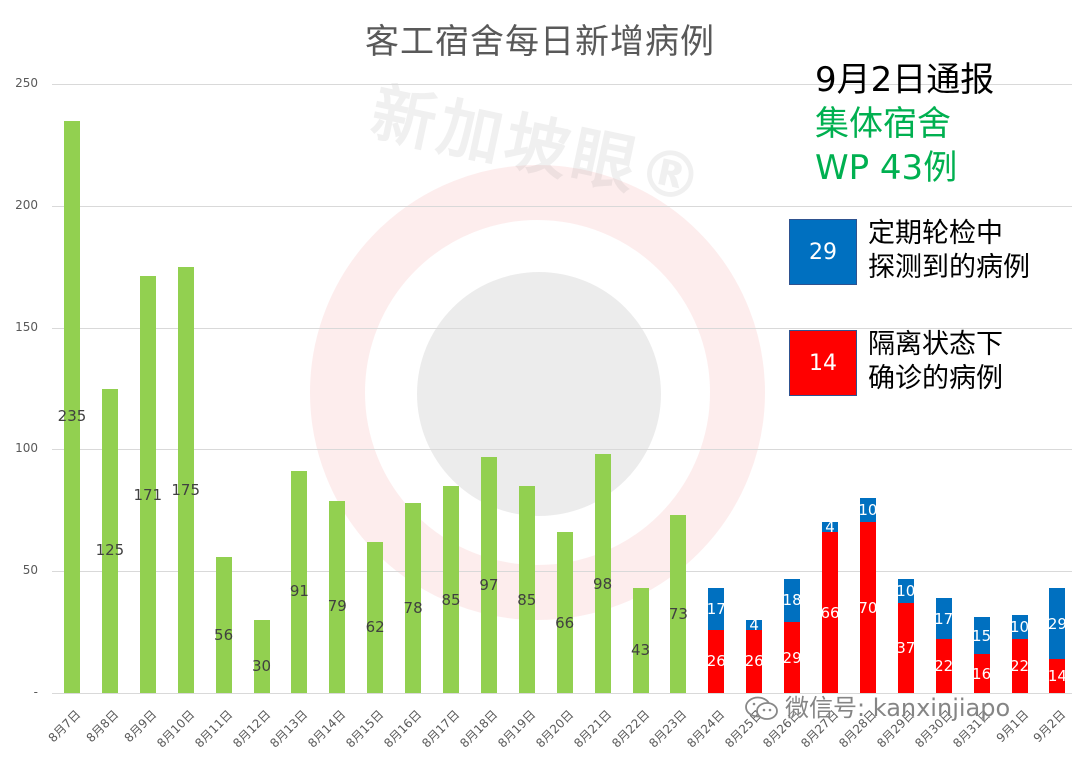  What do you see at coordinates (224, 635) in the screenshot?
I see `data-label: 56` at bounding box center [224, 635].